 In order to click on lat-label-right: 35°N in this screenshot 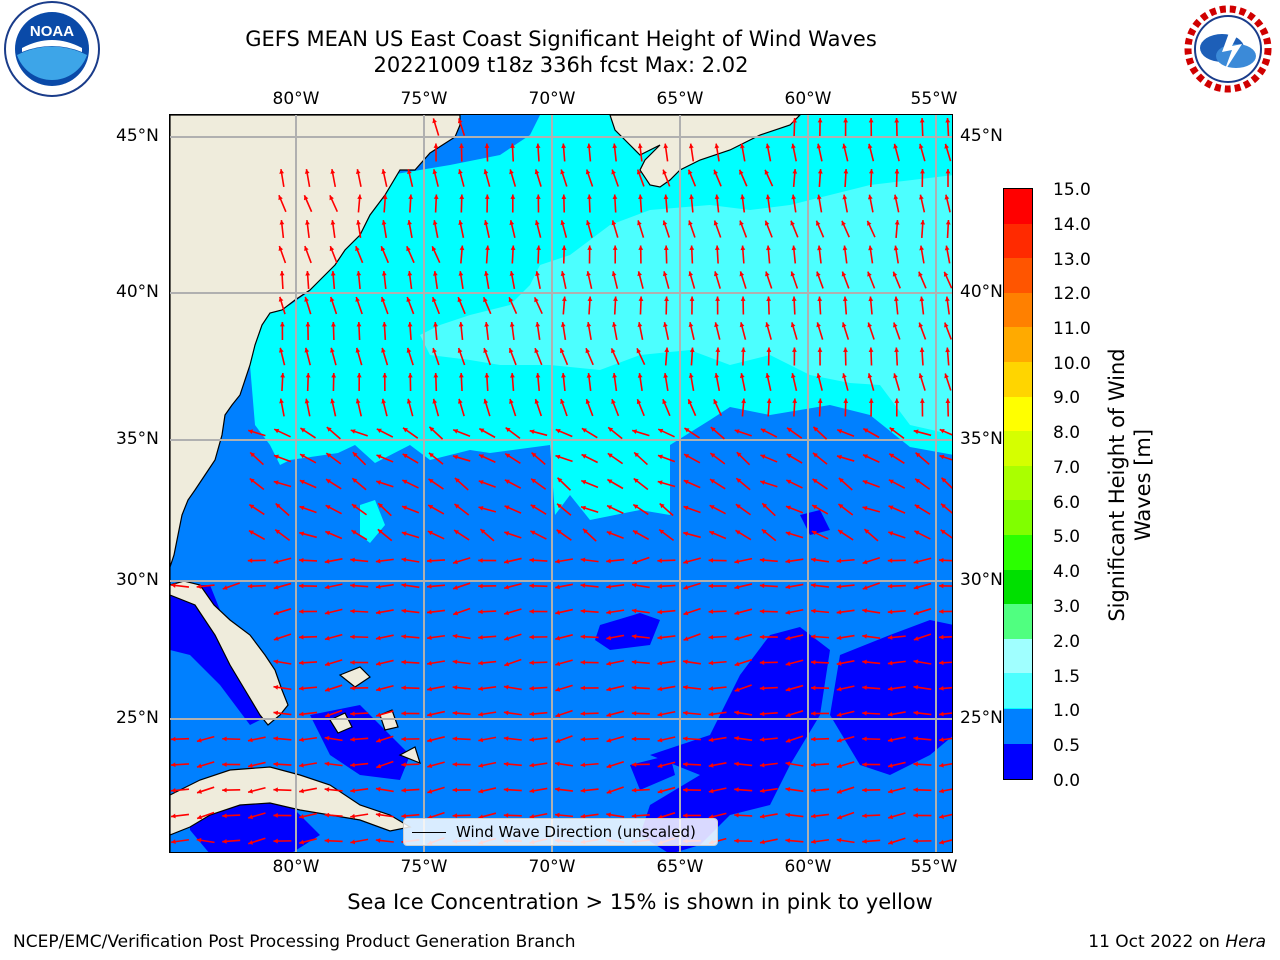, I will do `click(981, 439)`.